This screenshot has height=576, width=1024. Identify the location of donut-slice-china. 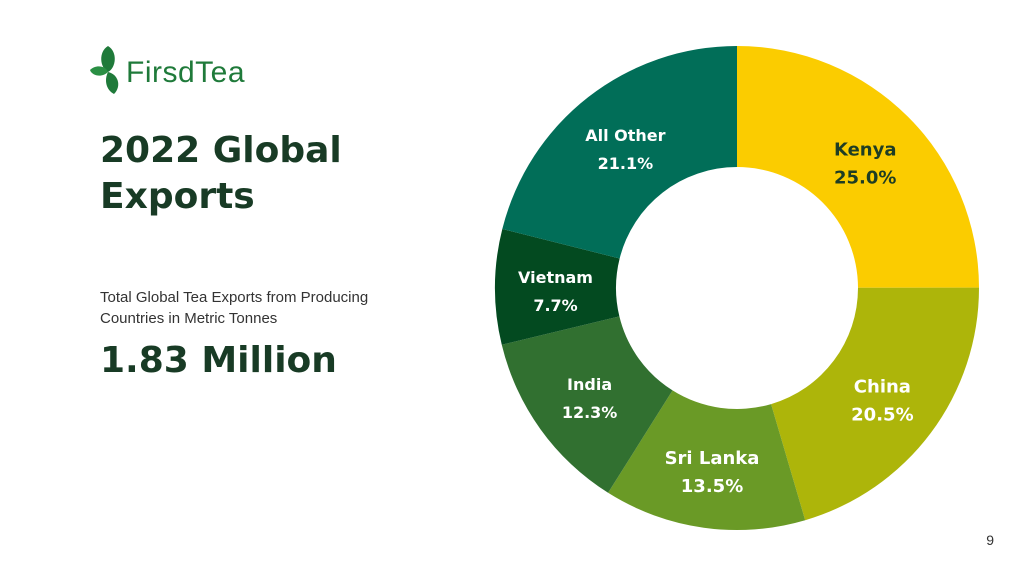
(875, 404).